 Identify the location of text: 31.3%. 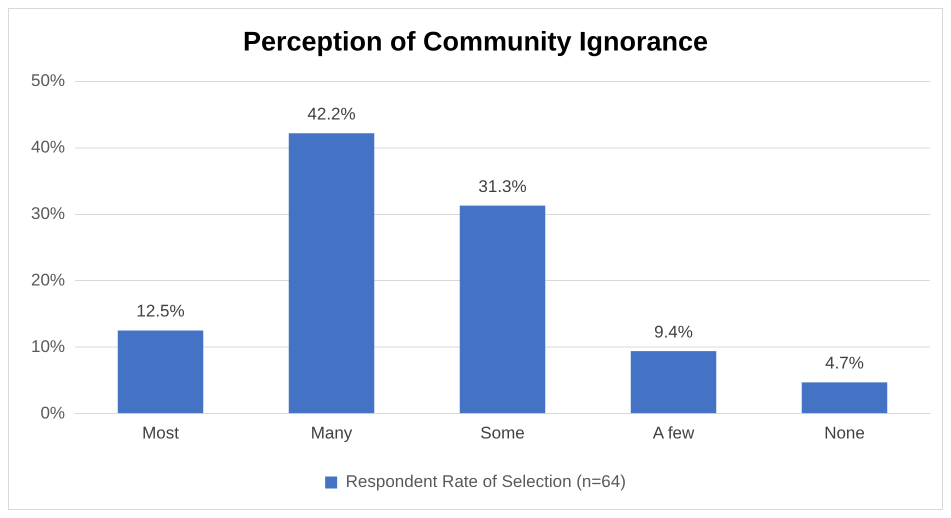
(502, 186).